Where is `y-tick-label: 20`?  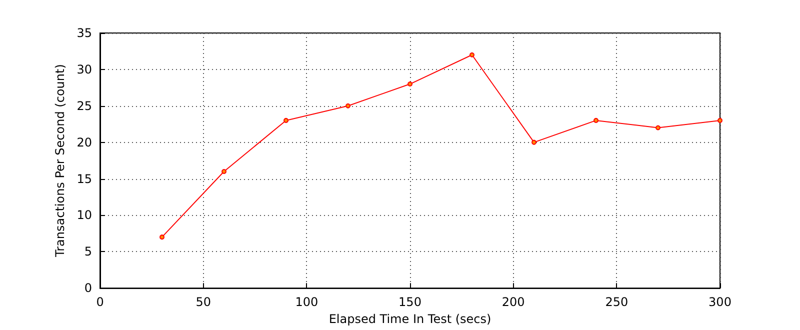
y-tick-label: 20 is located at coordinates (84, 142).